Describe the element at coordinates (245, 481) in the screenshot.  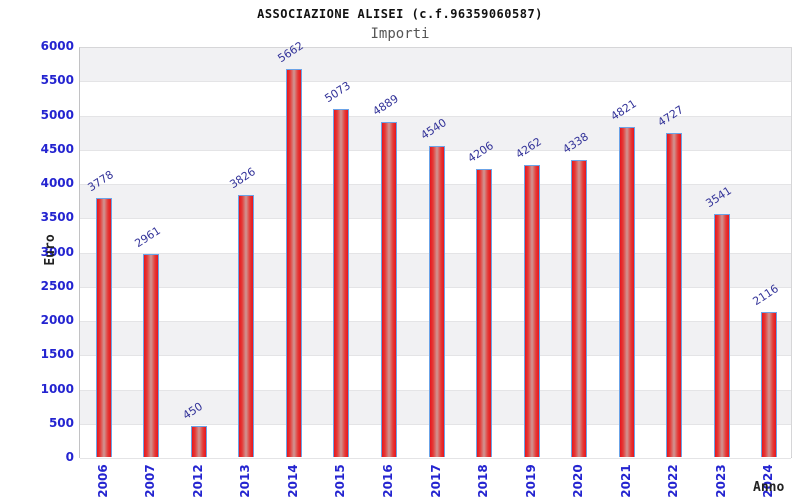
I see `x-tick-2013: 2013` at that location.